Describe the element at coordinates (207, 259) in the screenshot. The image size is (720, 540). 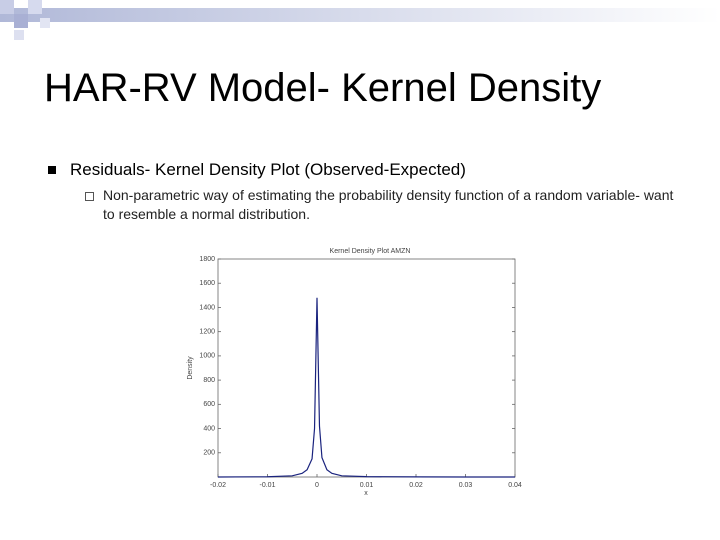
I see `y-tick-label: 1800` at that location.